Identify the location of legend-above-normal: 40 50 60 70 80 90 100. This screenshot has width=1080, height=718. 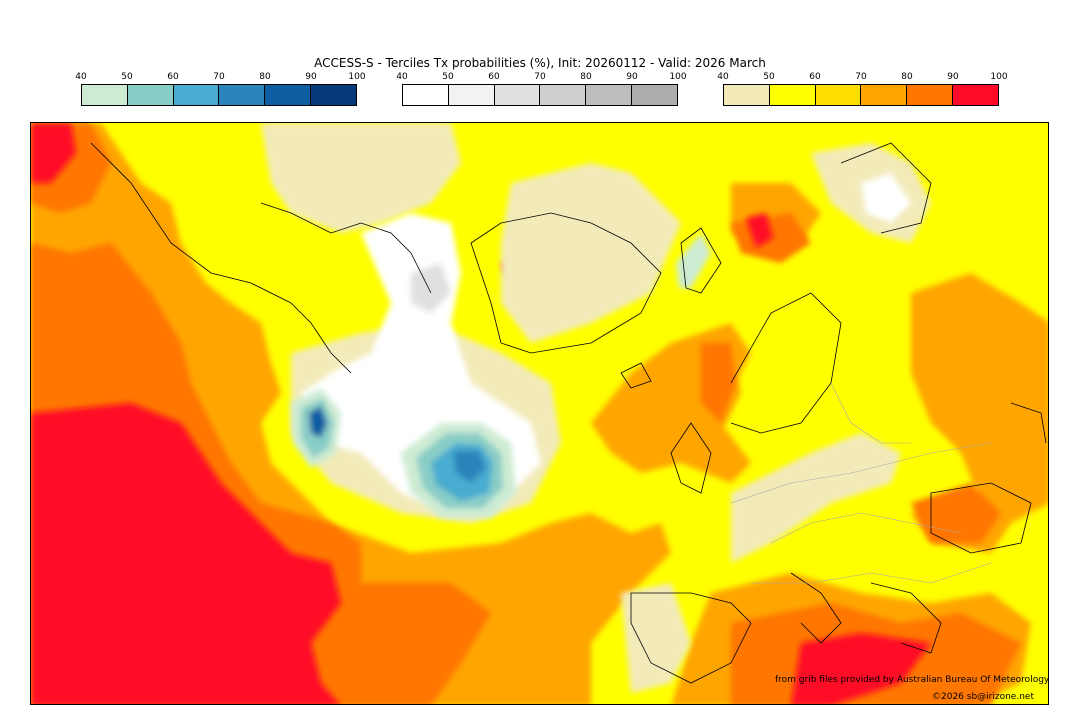
(862, 89).